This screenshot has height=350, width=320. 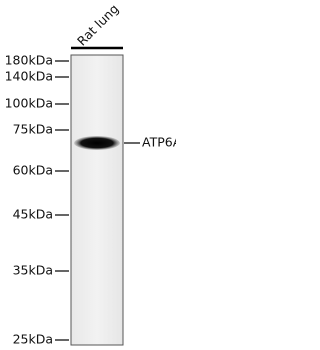 I want to click on marker-label: 35kDa, so click(x=33, y=270).